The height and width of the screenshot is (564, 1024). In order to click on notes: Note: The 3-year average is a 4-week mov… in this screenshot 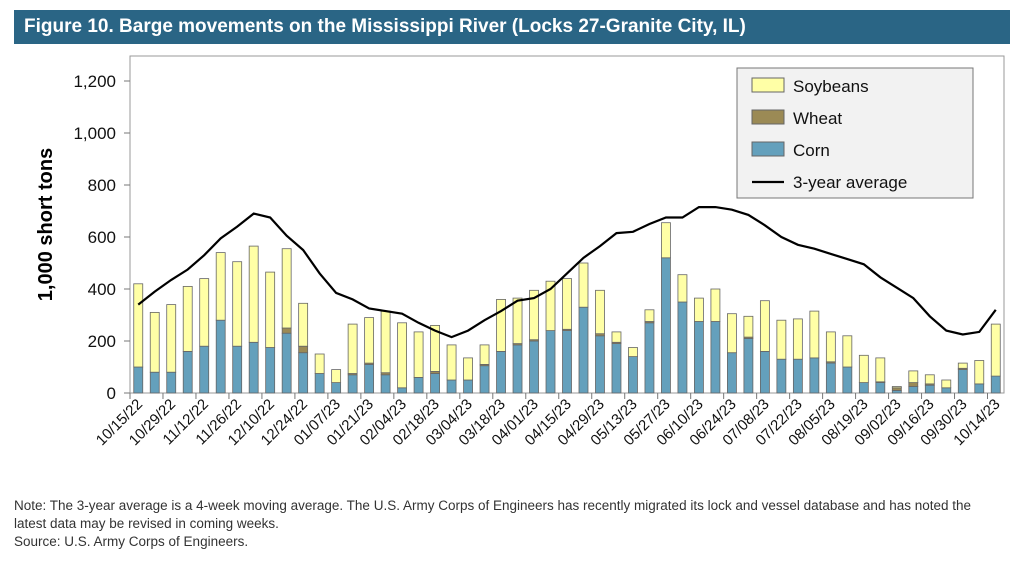, I will do `click(509, 524)`.